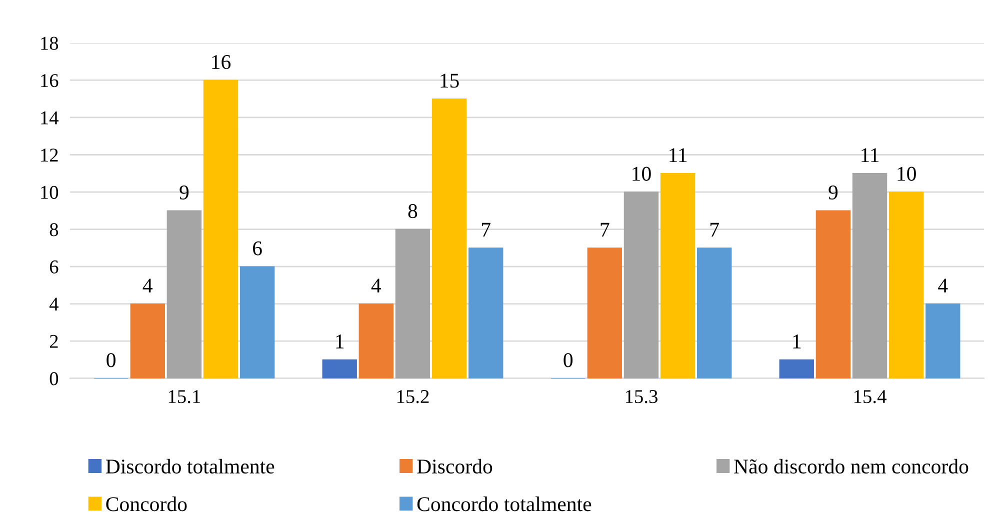  What do you see at coordinates (221, 62) in the screenshot?
I see `data-label: 16` at bounding box center [221, 62].